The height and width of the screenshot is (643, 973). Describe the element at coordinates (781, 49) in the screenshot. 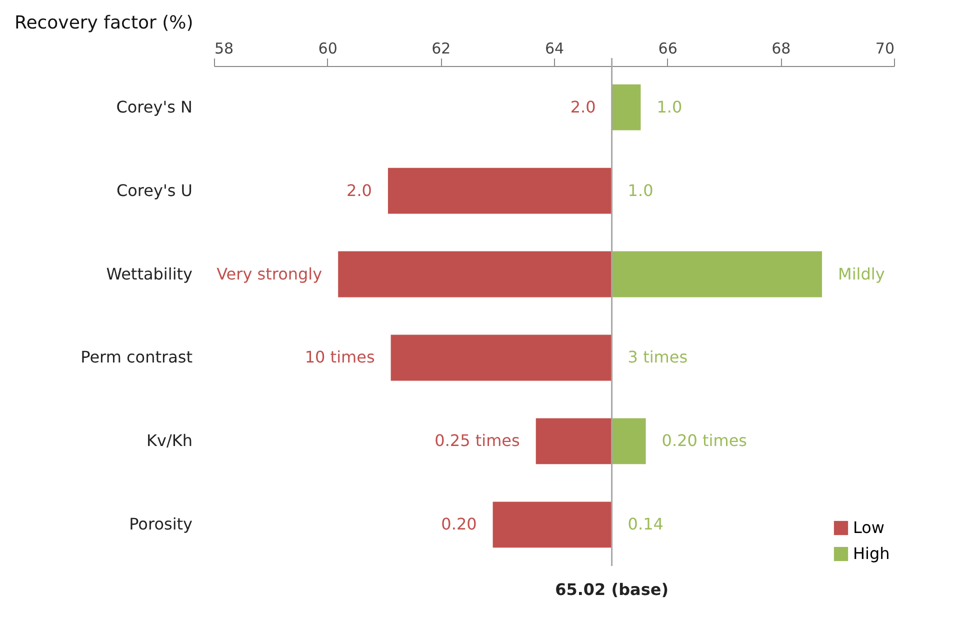

I see `x-tick-label: 68` at that location.